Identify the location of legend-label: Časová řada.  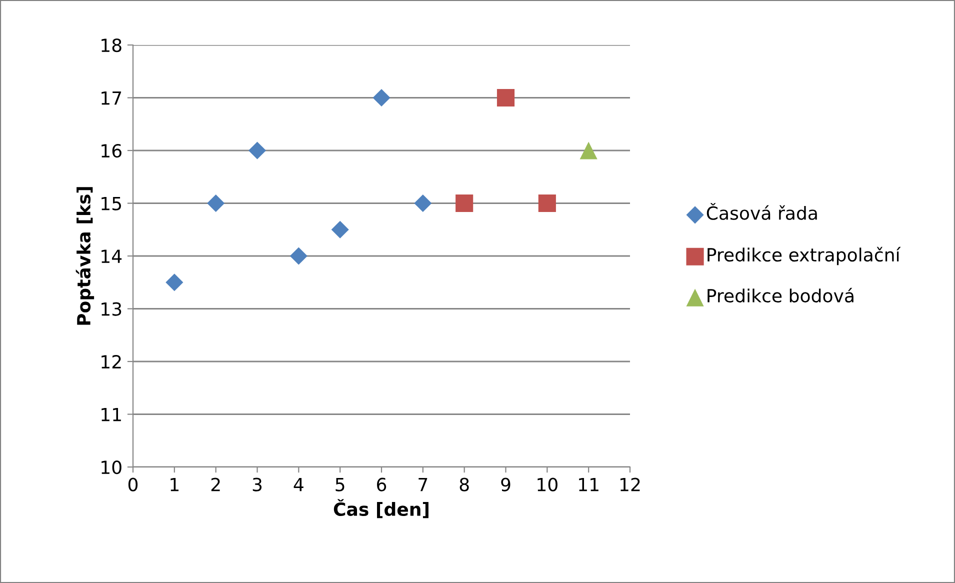
(761, 211).